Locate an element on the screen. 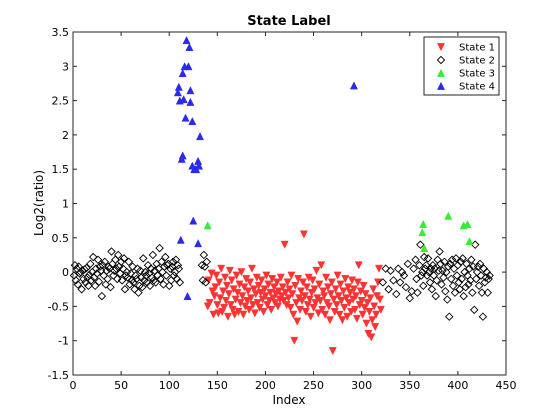  x-tick-label: 0 is located at coordinates (73, 385).